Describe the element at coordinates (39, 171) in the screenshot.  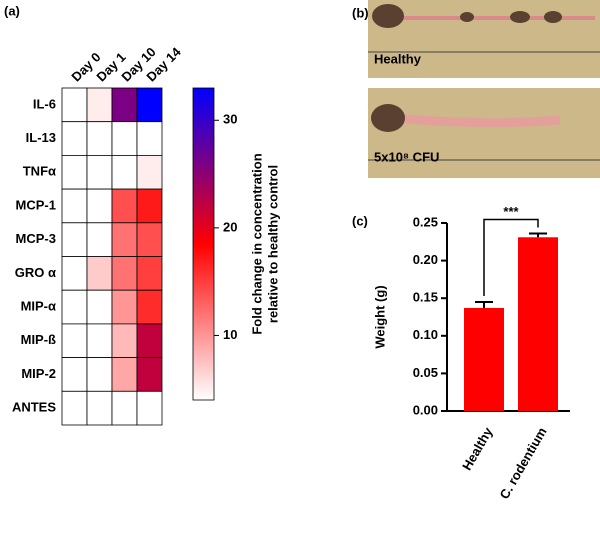
I see `row-label: TNFα` at that location.